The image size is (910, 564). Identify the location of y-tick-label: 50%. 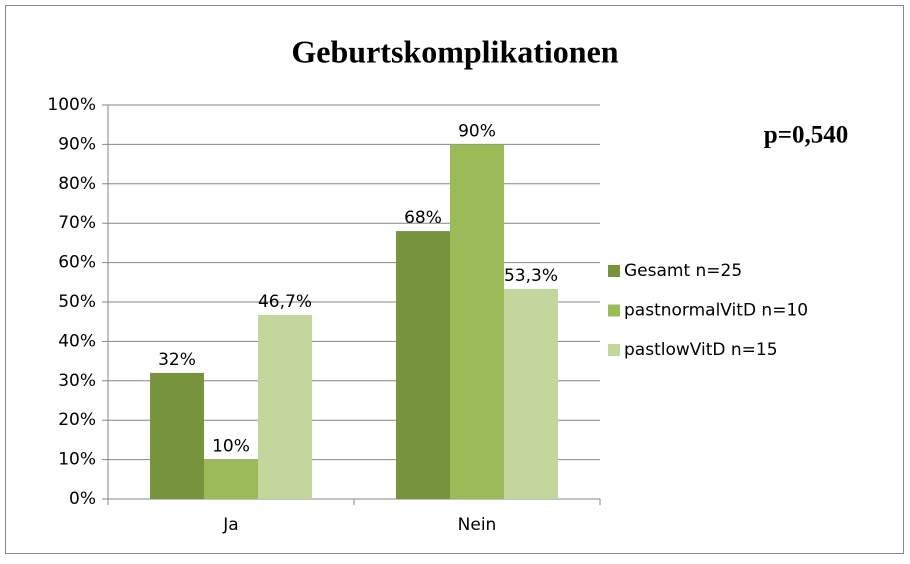
(77, 302).